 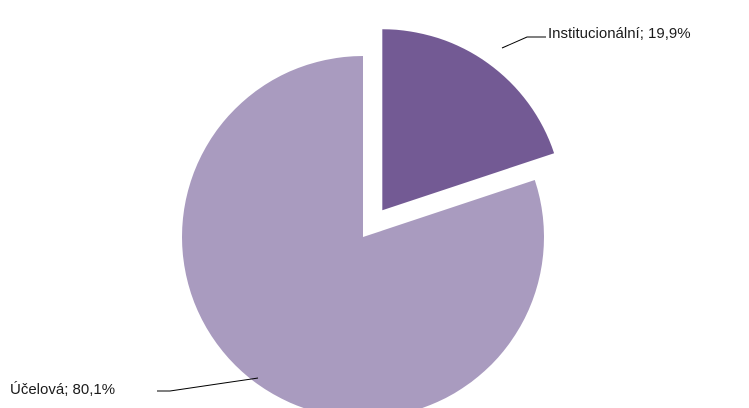 What do you see at coordinates (208, 384) in the screenshot?
I see `leader-line-ucelova` at bounding box center [208, 384].